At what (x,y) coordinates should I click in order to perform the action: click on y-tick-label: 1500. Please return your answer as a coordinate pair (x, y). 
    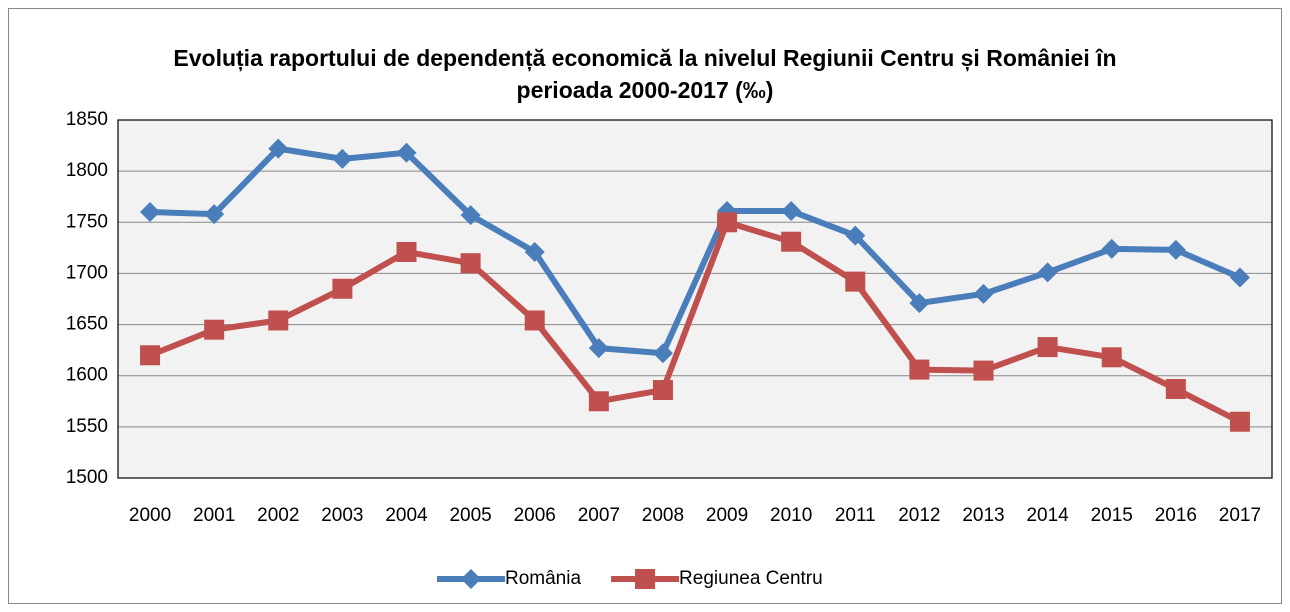
    Looking at the image, I should click on (87, 477).